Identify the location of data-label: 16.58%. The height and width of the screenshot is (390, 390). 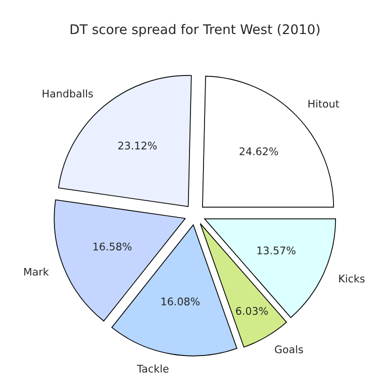
(112, 246).